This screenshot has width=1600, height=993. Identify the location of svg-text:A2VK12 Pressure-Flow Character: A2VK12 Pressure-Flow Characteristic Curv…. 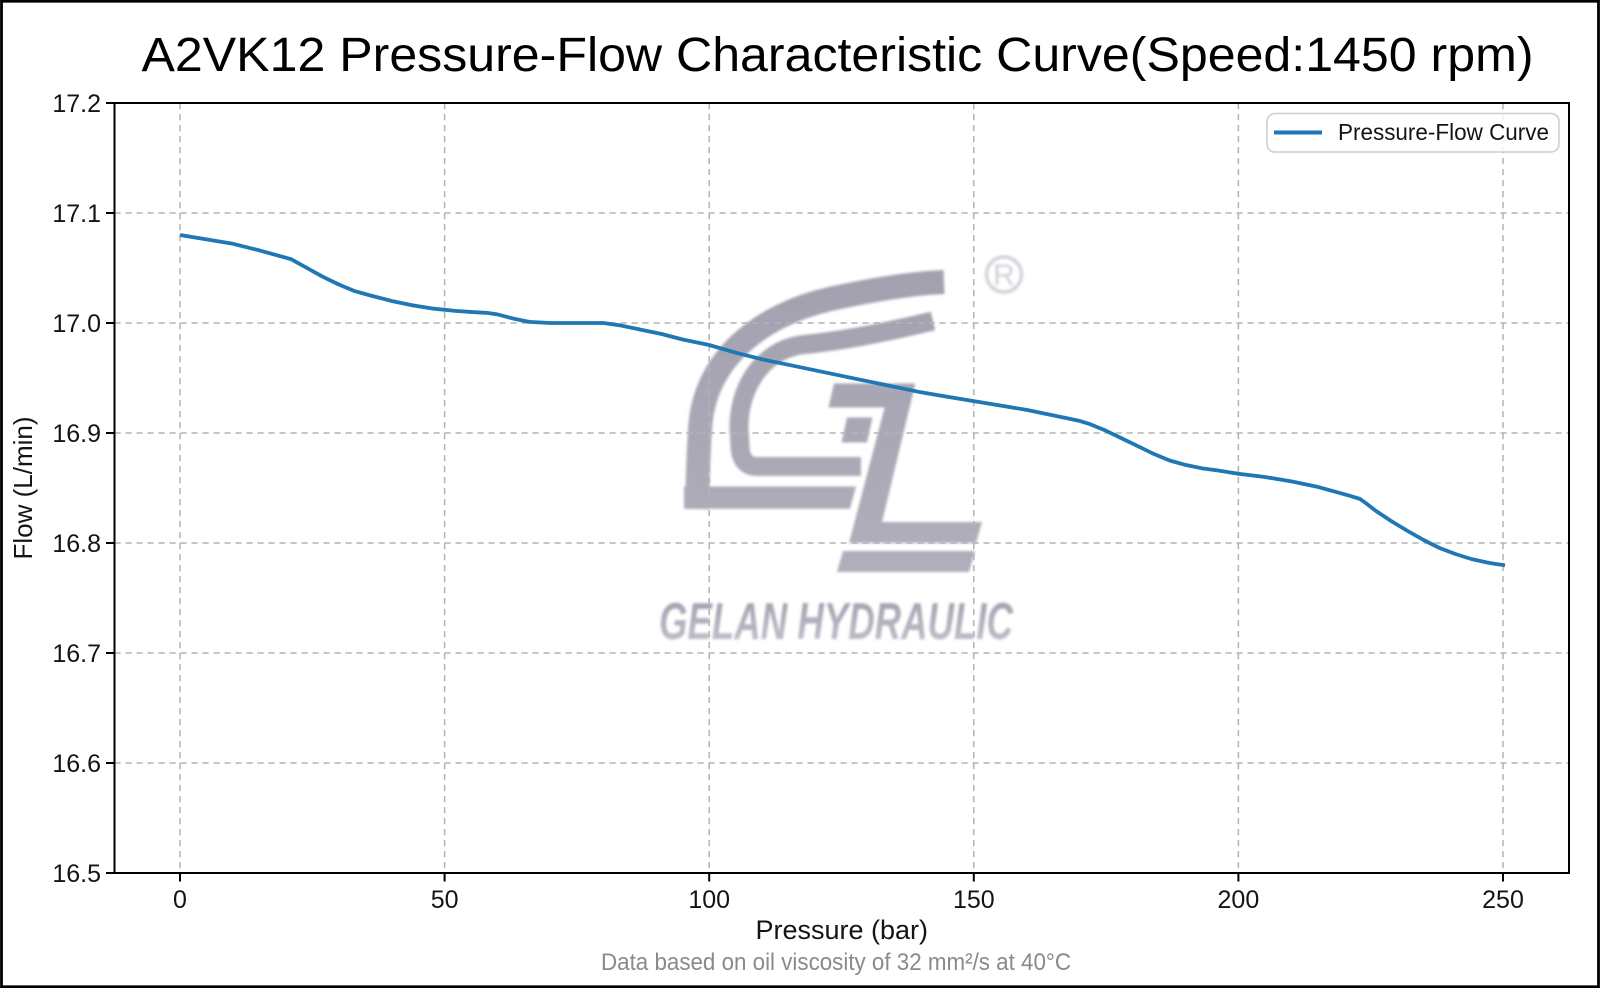
(838, 55).